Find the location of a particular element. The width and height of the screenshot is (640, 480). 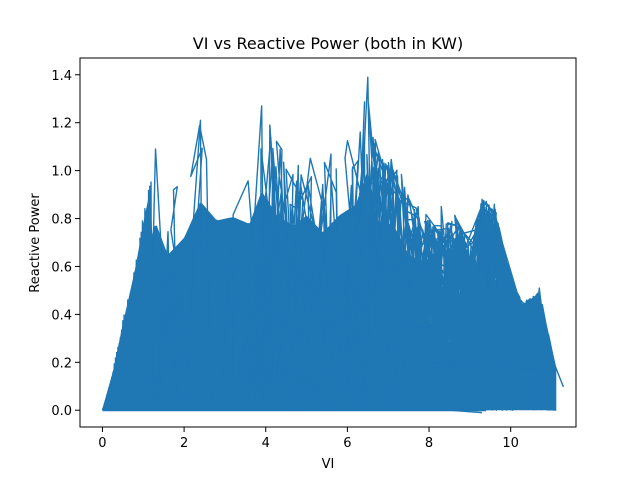

x-tick-label: 2 is located at coordinates (184, 443).